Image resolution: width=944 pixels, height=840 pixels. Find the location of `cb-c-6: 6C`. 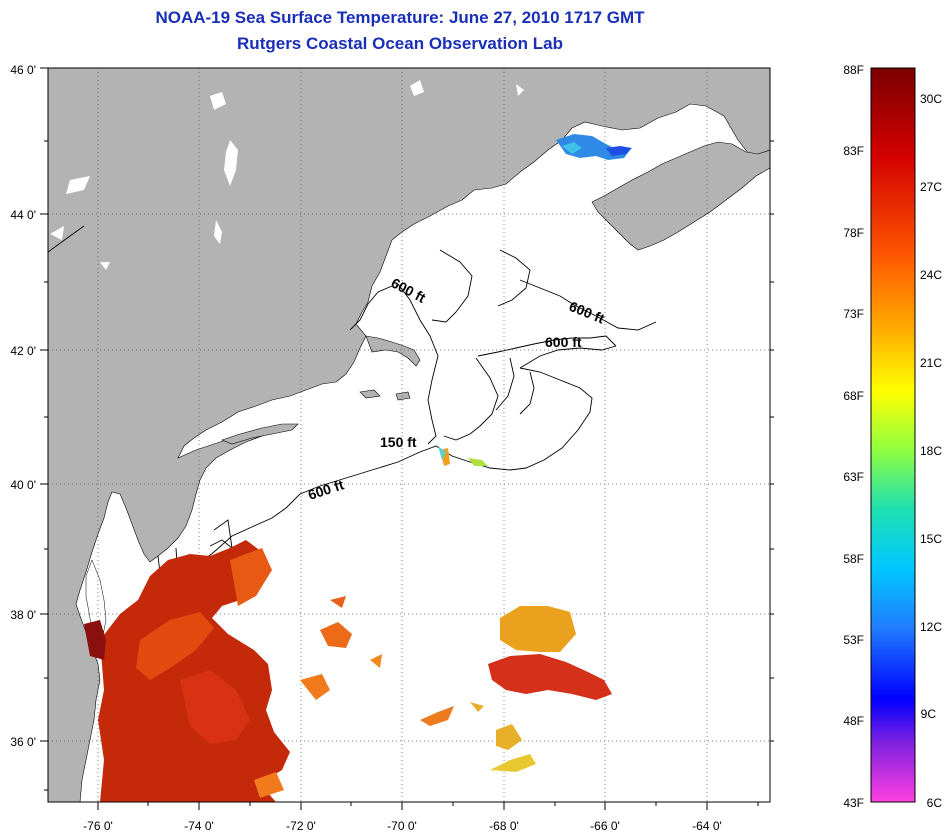

cb-c-6: 6C is located at coordinates (935, 803).